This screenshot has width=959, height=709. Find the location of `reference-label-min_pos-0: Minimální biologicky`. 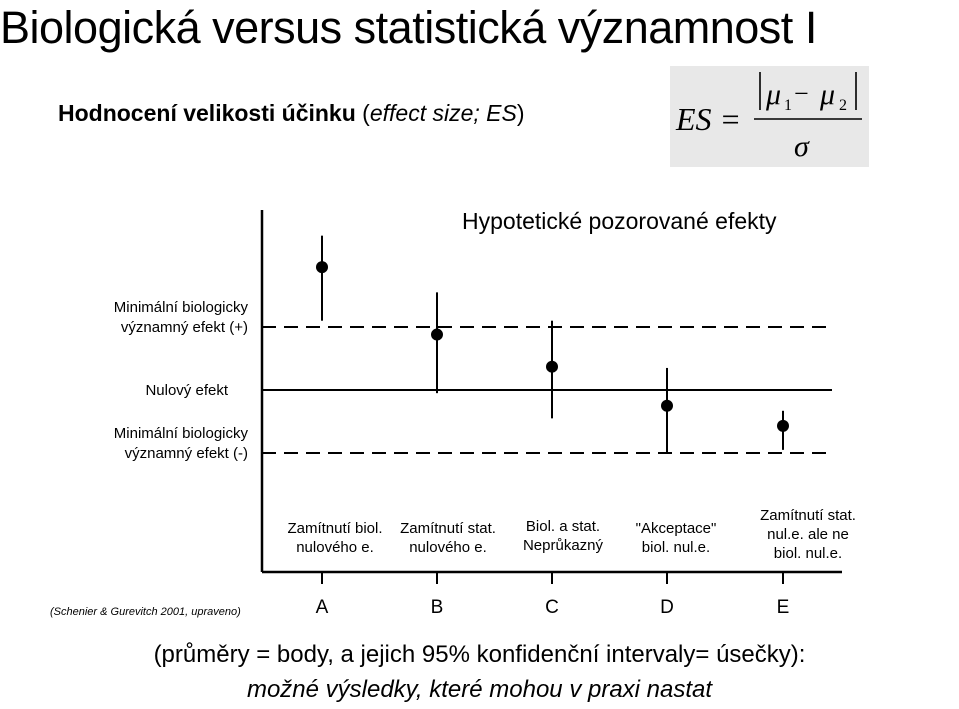

reference-label-min_pos-0: Minimální biologicky is located at coordinates (181, 307).